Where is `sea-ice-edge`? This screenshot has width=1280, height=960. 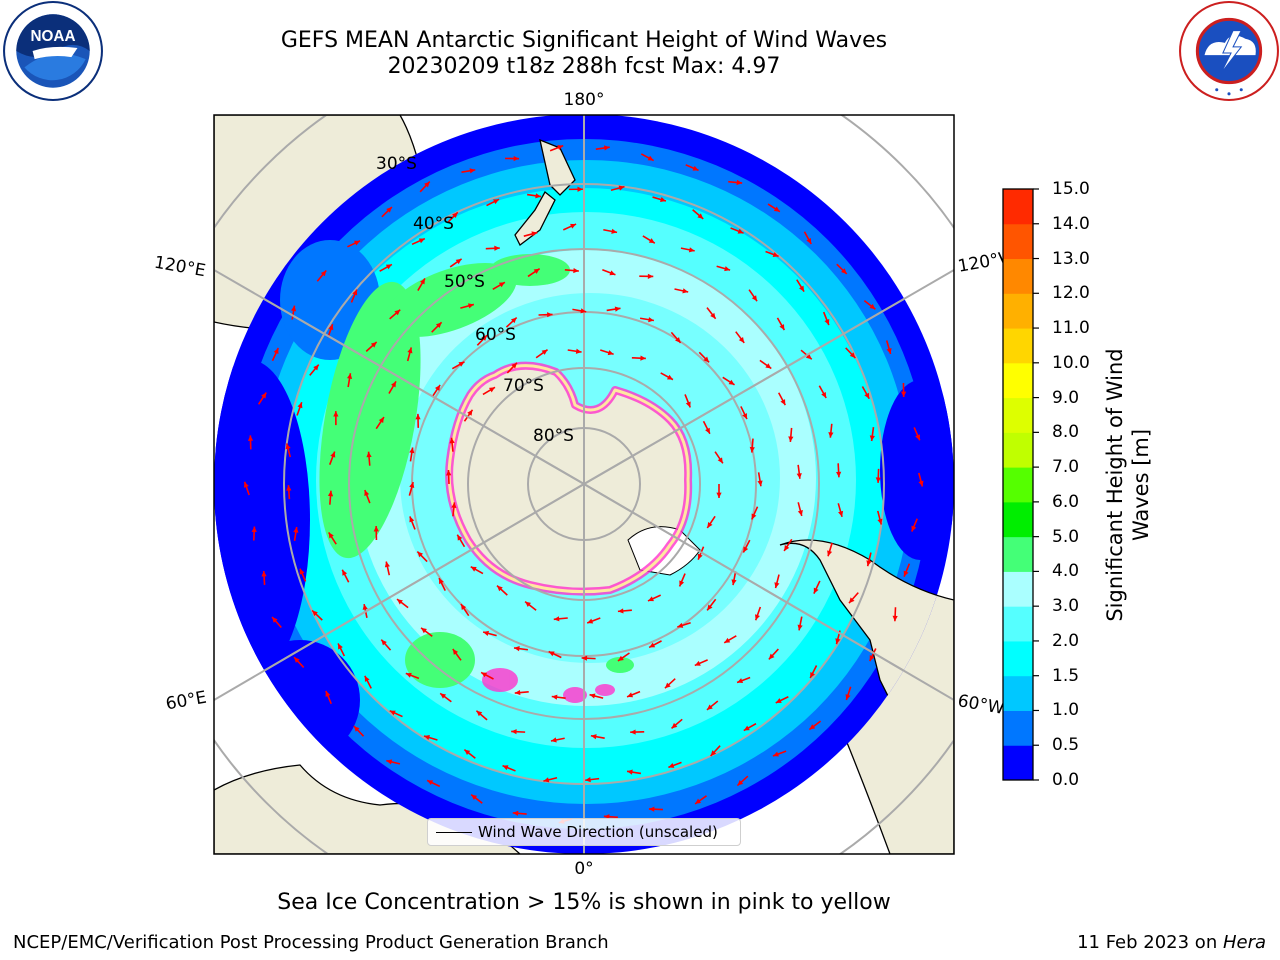 sea-ice-edge is located at coordinates (569, 478).